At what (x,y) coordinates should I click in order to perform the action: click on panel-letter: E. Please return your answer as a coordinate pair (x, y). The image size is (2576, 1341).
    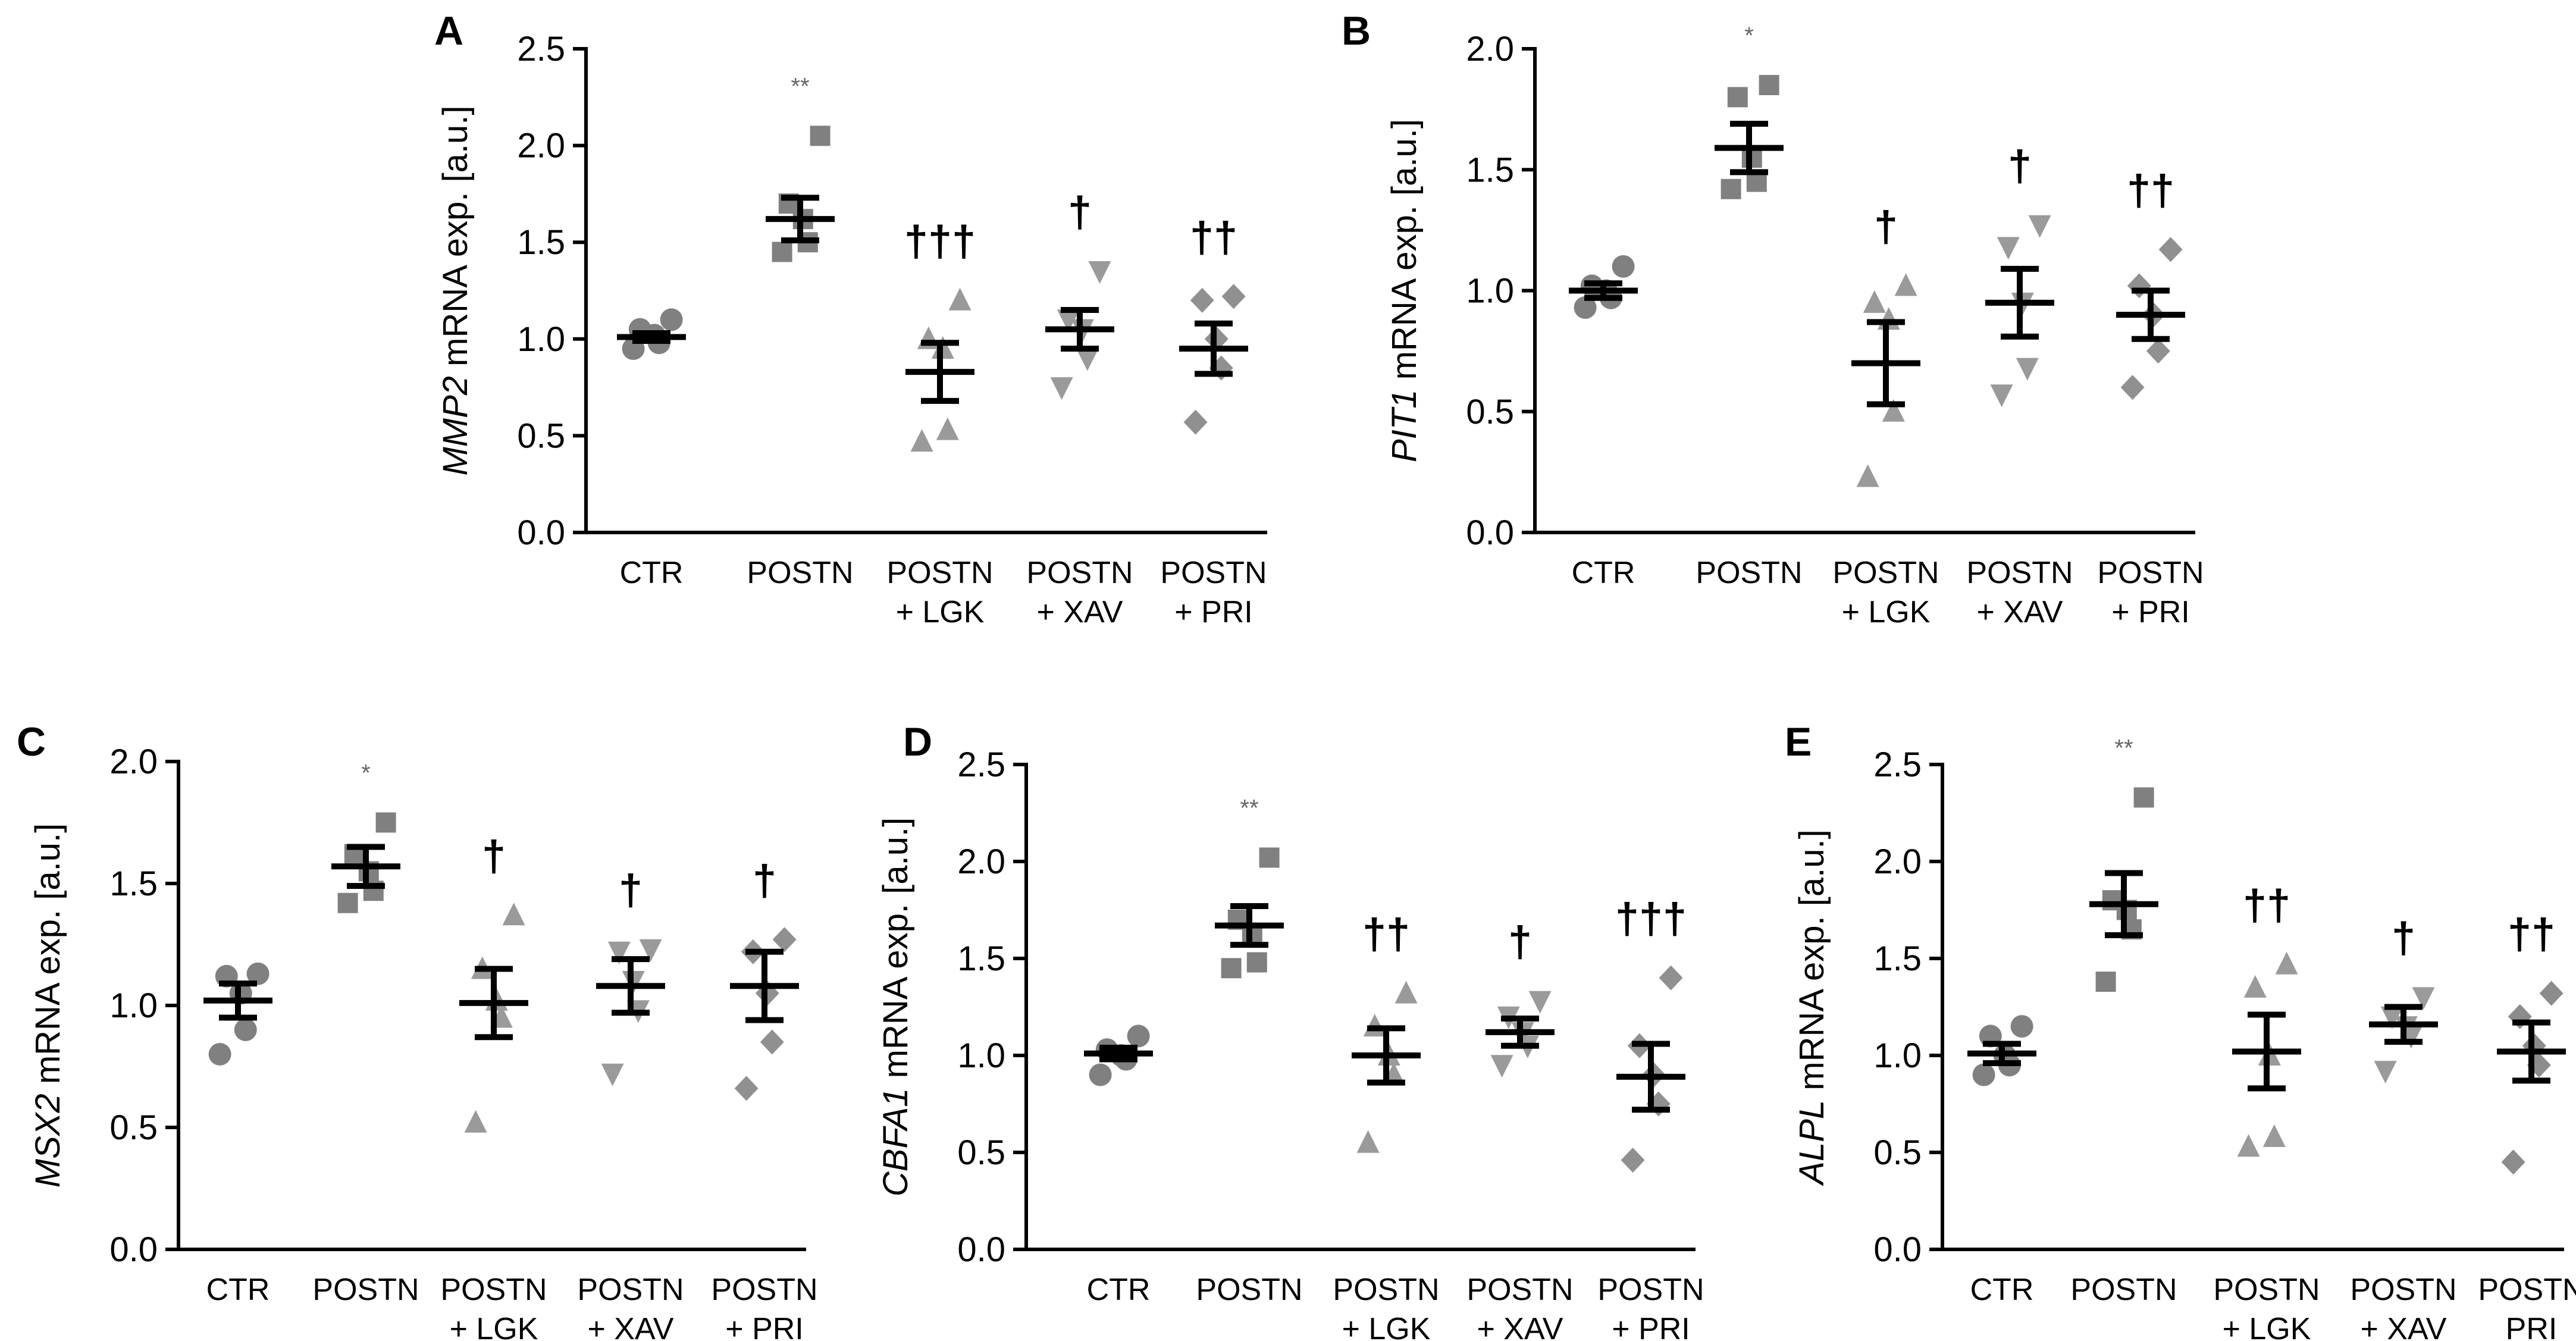
    Looking at the image, I should click on (1799, 742).